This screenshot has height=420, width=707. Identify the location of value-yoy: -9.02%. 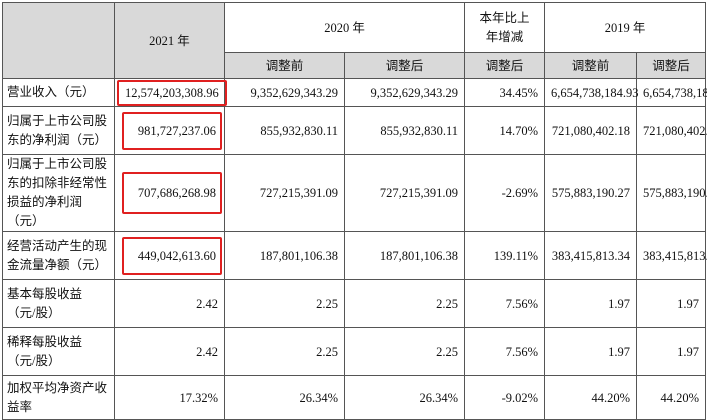
(505, 397).